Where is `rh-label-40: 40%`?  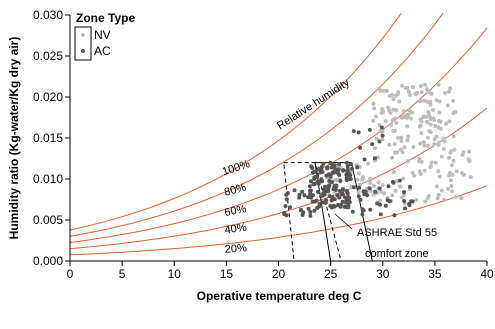
rh-label-40: 40% is located at coordinates (236, 229).